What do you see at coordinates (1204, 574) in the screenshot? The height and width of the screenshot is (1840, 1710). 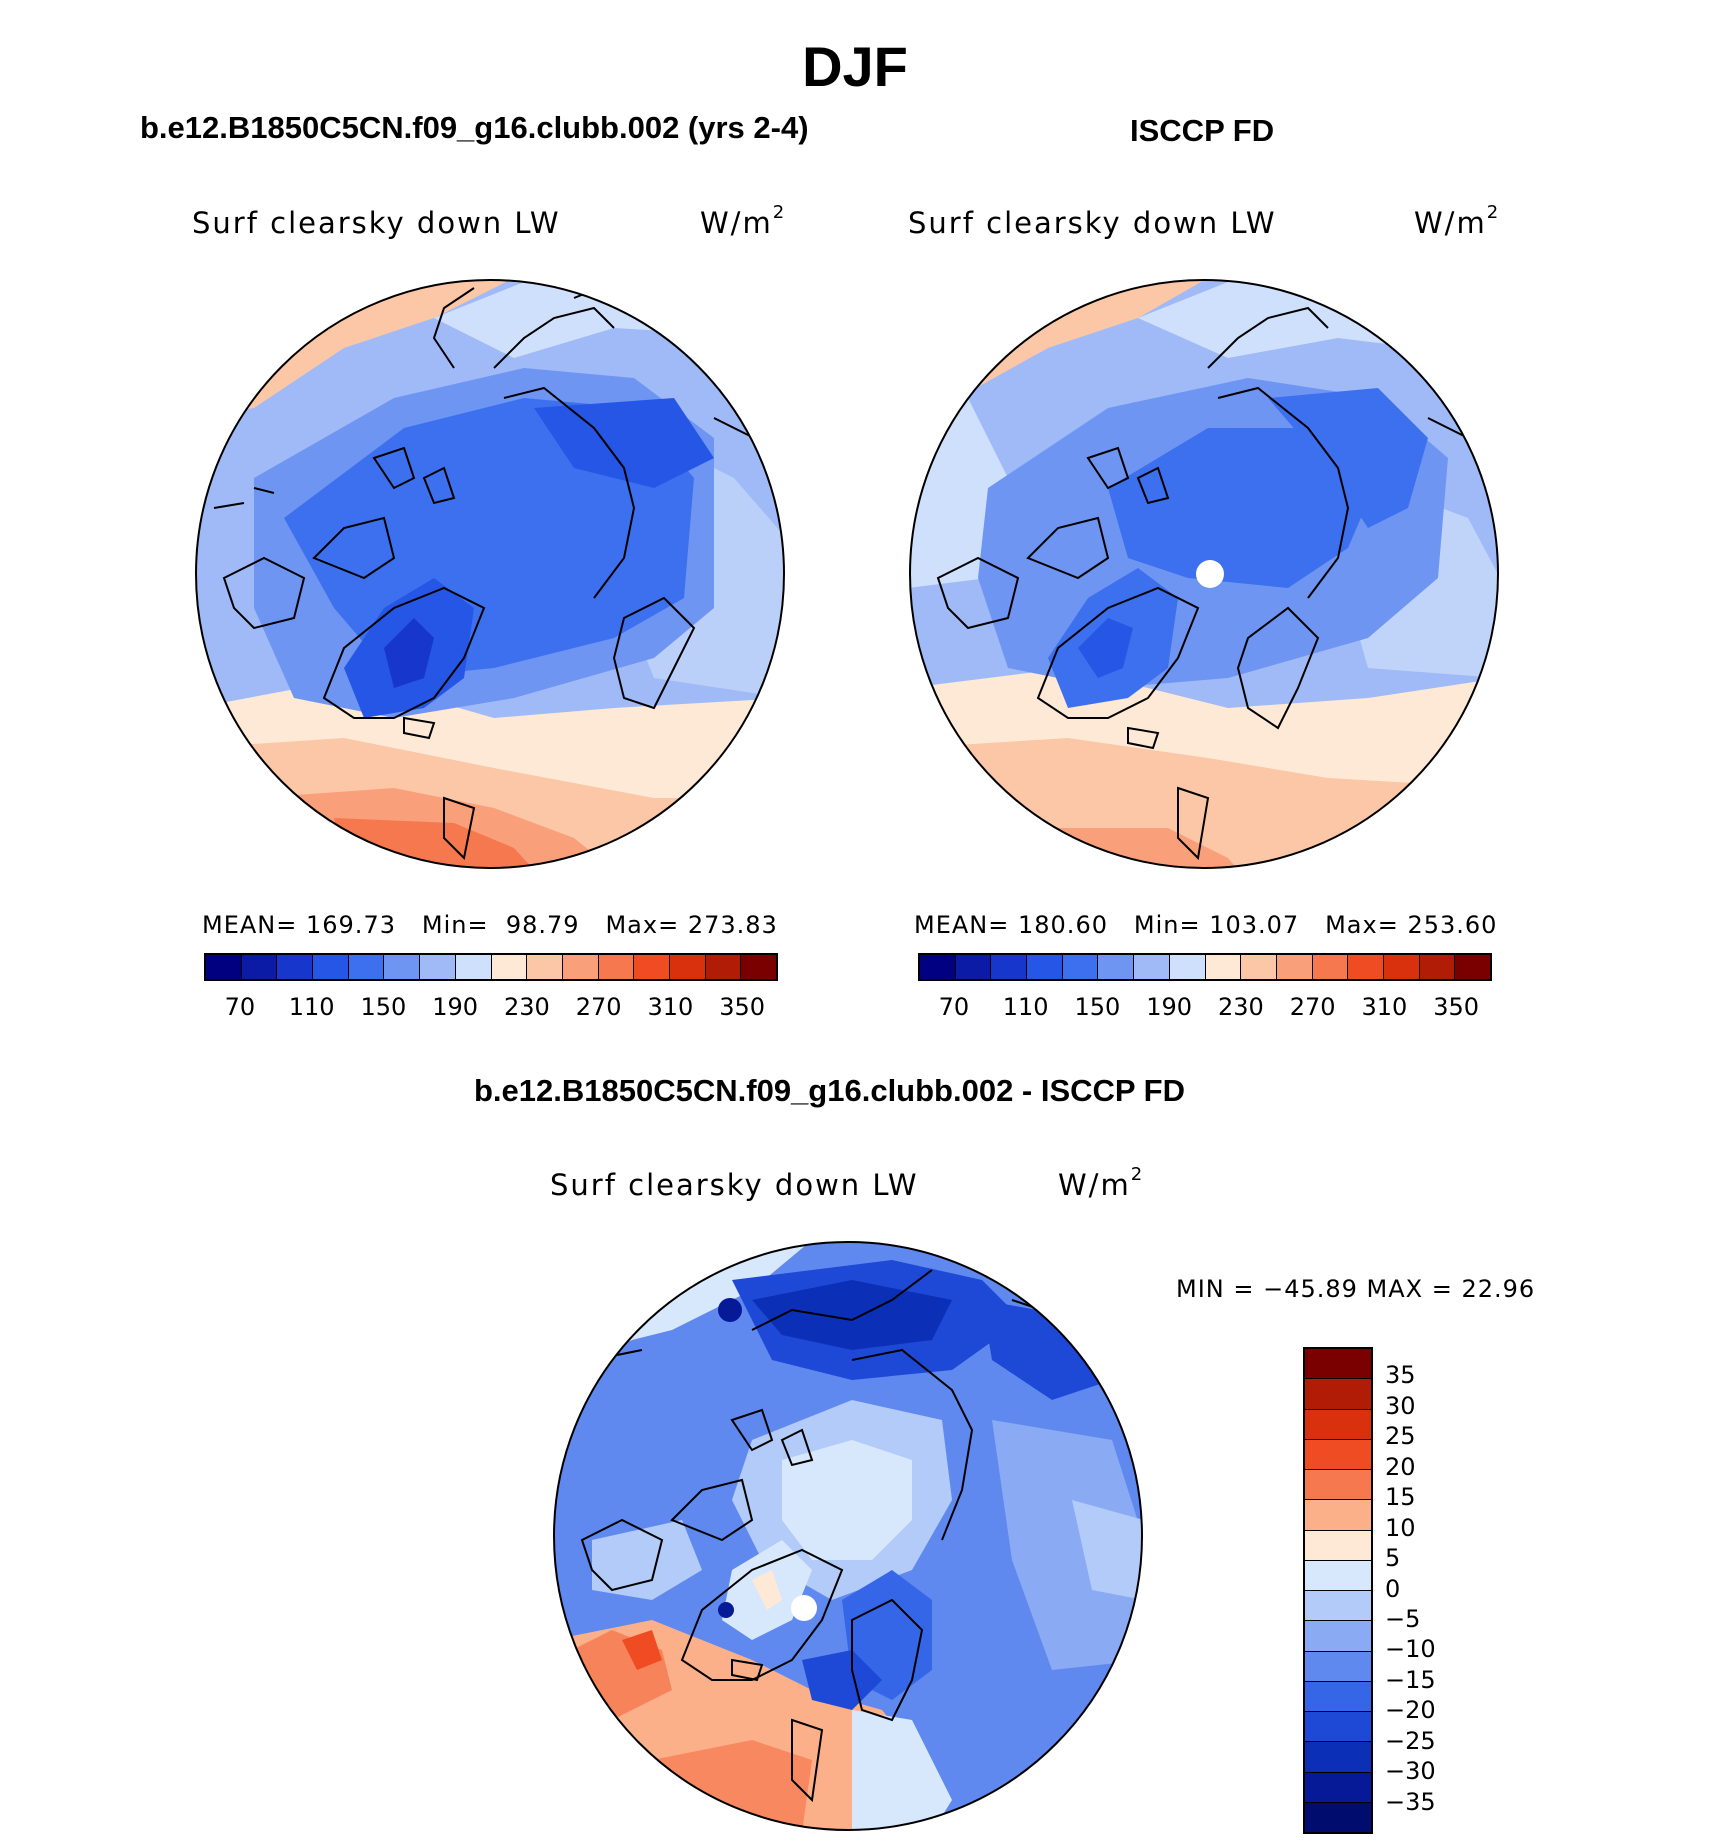 I see `panel2-map` at bounding box center [1204, 574].